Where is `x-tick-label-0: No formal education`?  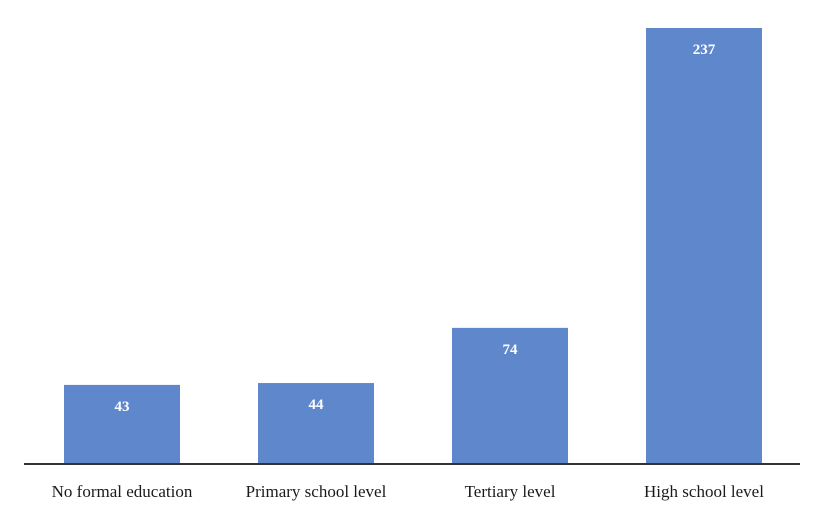 x-tick-label-0: No formal education is located at coordinates (122, 491).